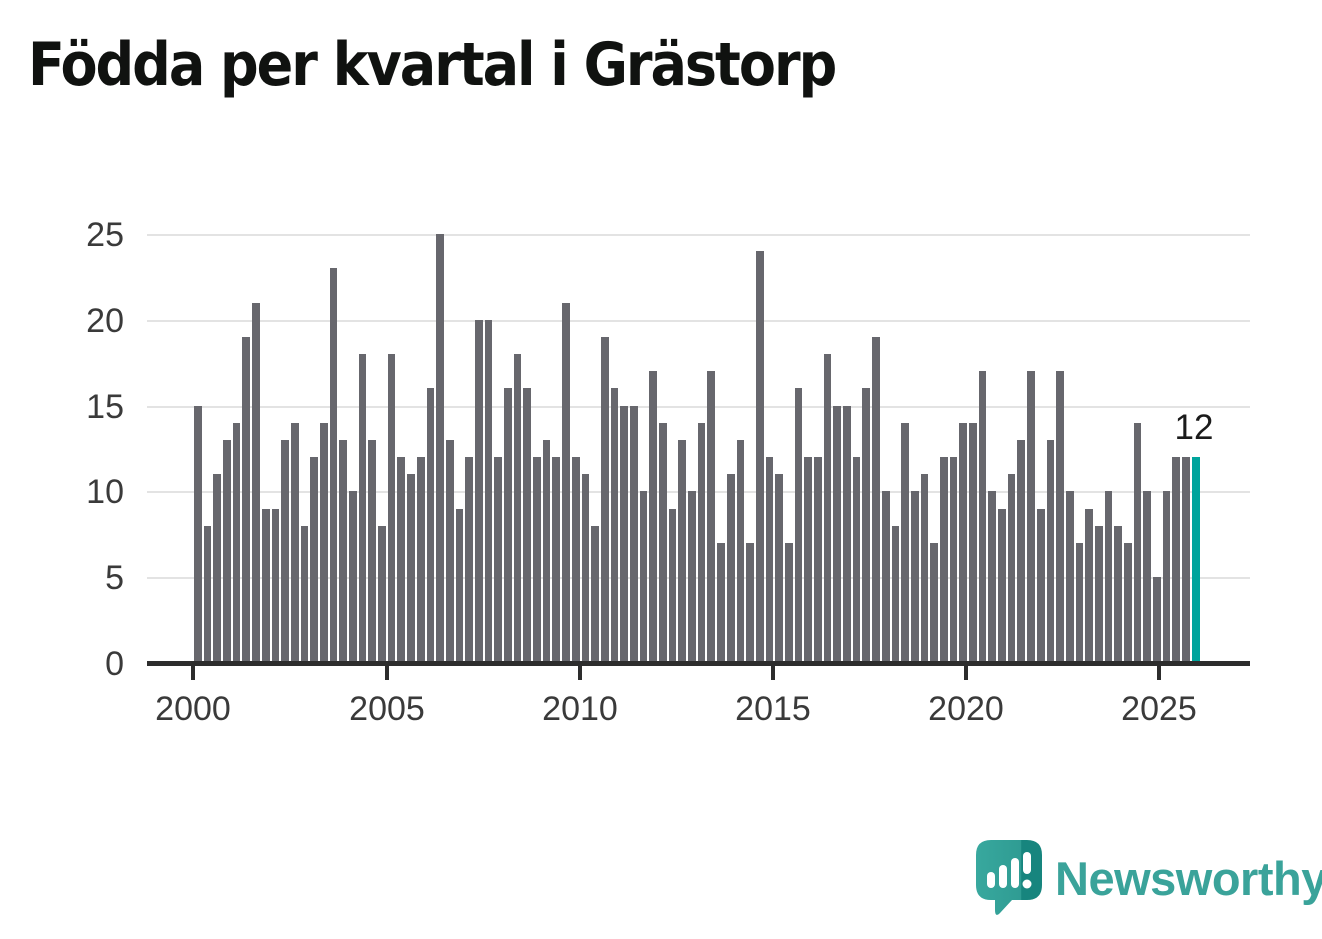 The height and width of the screenshot is (939, 1322). What do you see at coordinates (105, 235) in the screenshot?
I see `y-axis-label-25: 25` at bounding box center [105, 235].